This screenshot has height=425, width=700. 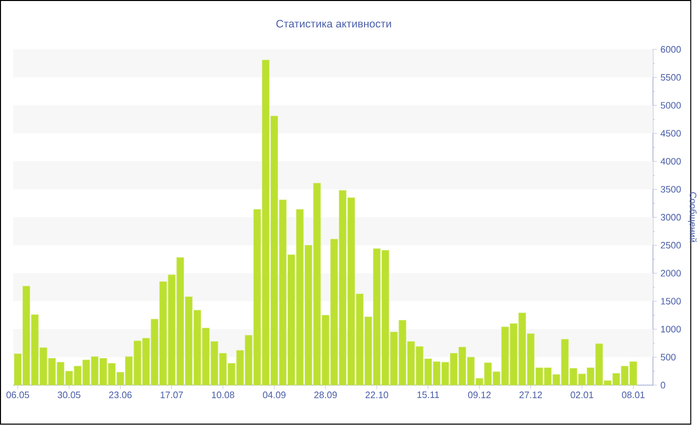 I want to click on y-tick-label: 5000, so click(x=670, y=105).